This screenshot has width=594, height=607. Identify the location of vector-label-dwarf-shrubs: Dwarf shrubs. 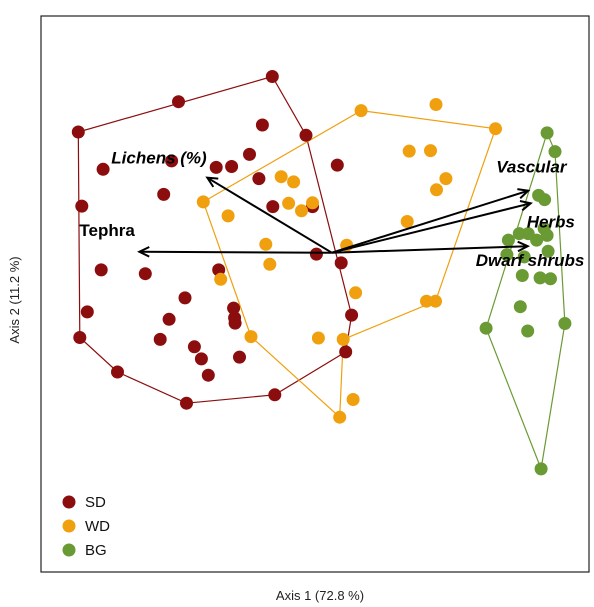
(530, 260).